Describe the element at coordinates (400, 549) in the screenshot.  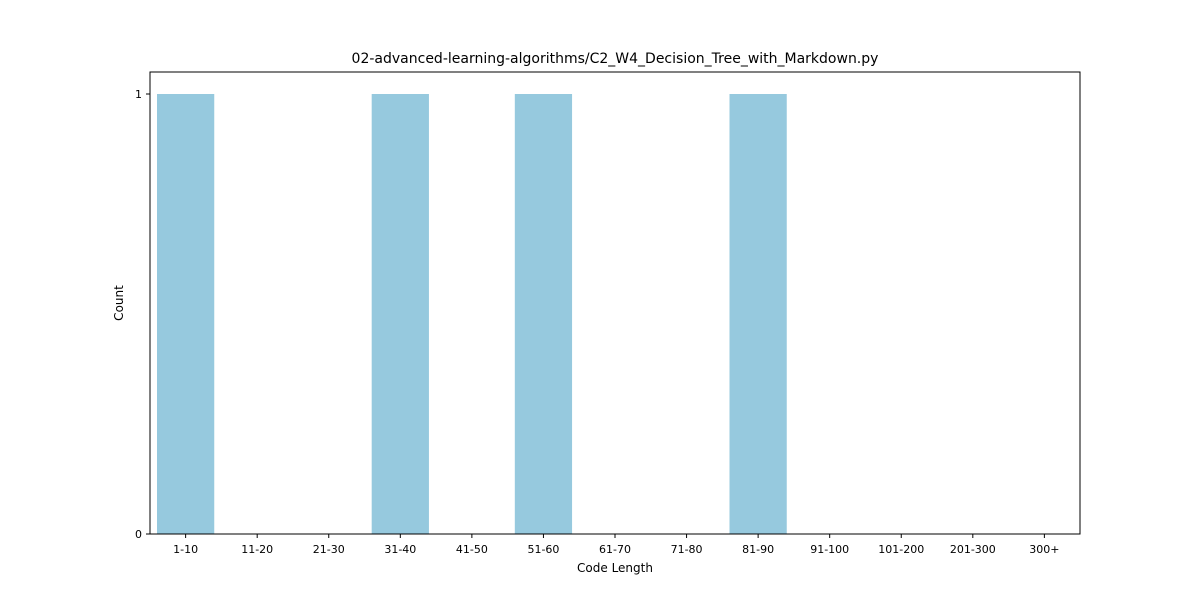
I see `x-tick-label: 31-40` at that location.